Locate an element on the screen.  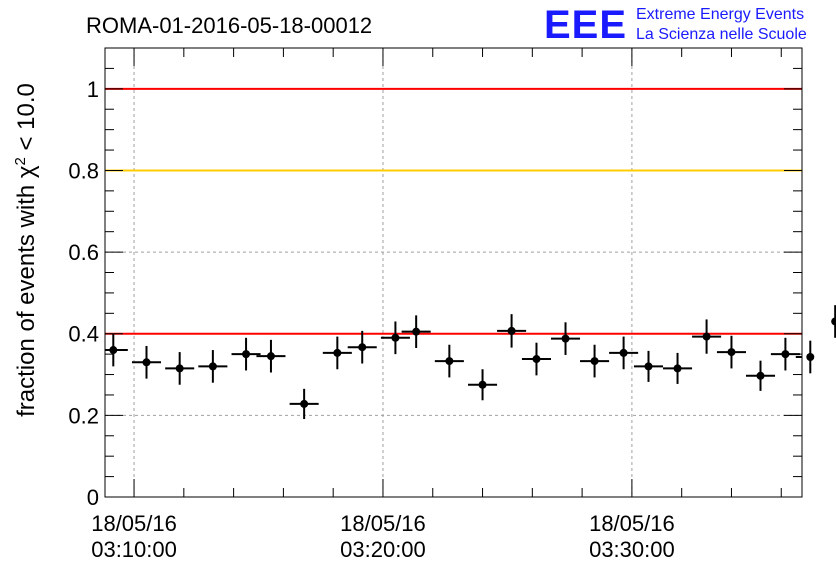
y-tick-label: 1 is located at coordinates (93, 89).